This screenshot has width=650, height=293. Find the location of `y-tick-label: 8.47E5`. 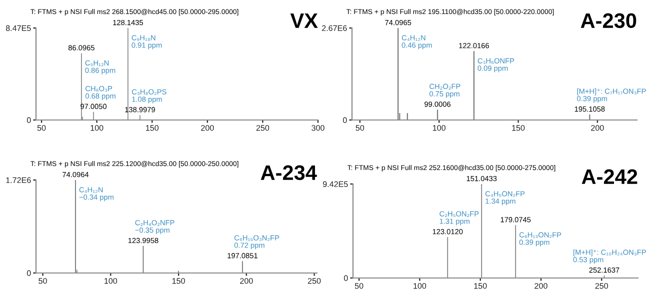

y-tick-label: 8.47E5 is located at coordinates (18, 28).